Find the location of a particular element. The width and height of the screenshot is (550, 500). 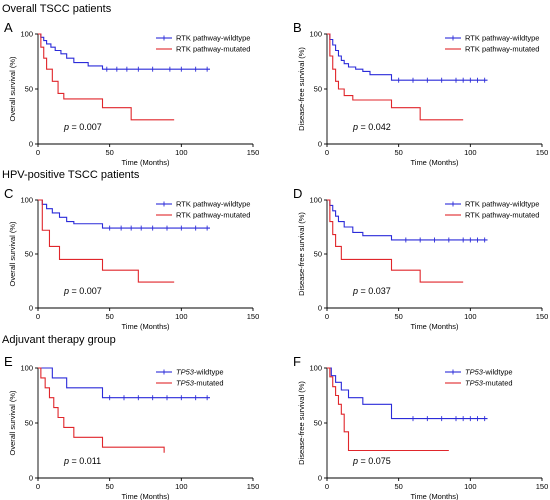

panel-letter: D is located at coordinates (297, 193).